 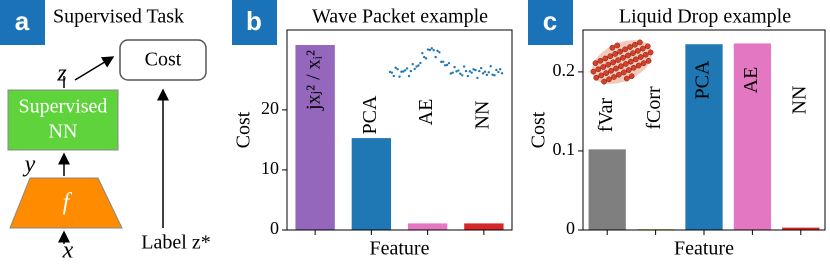 What do you see at coordinates (63, 132) in the screenshot?
I see `nn-text: NN` at bounding box center [63, 132].